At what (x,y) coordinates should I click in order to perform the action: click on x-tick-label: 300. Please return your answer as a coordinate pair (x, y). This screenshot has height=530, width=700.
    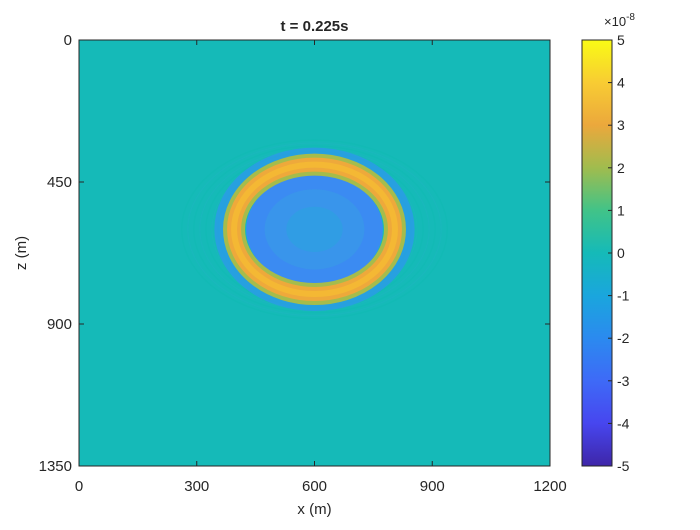
    Looking at the image, I should click on (196, 486).